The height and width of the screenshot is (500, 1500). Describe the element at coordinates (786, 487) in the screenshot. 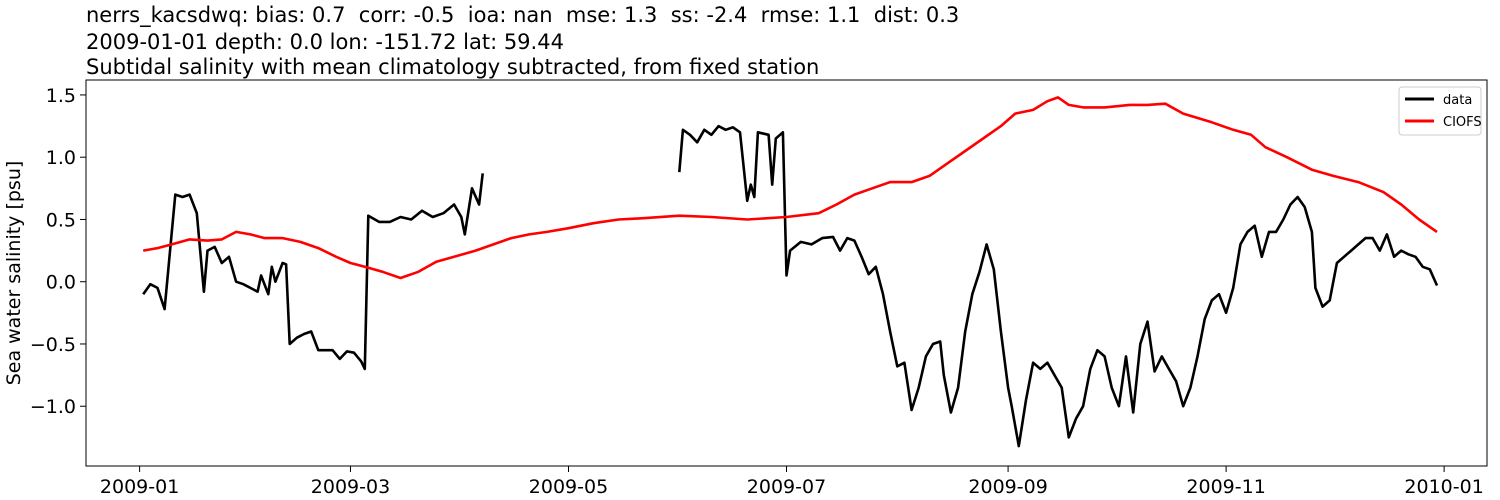

I see `x-tick-label: 2009-07` at that location.